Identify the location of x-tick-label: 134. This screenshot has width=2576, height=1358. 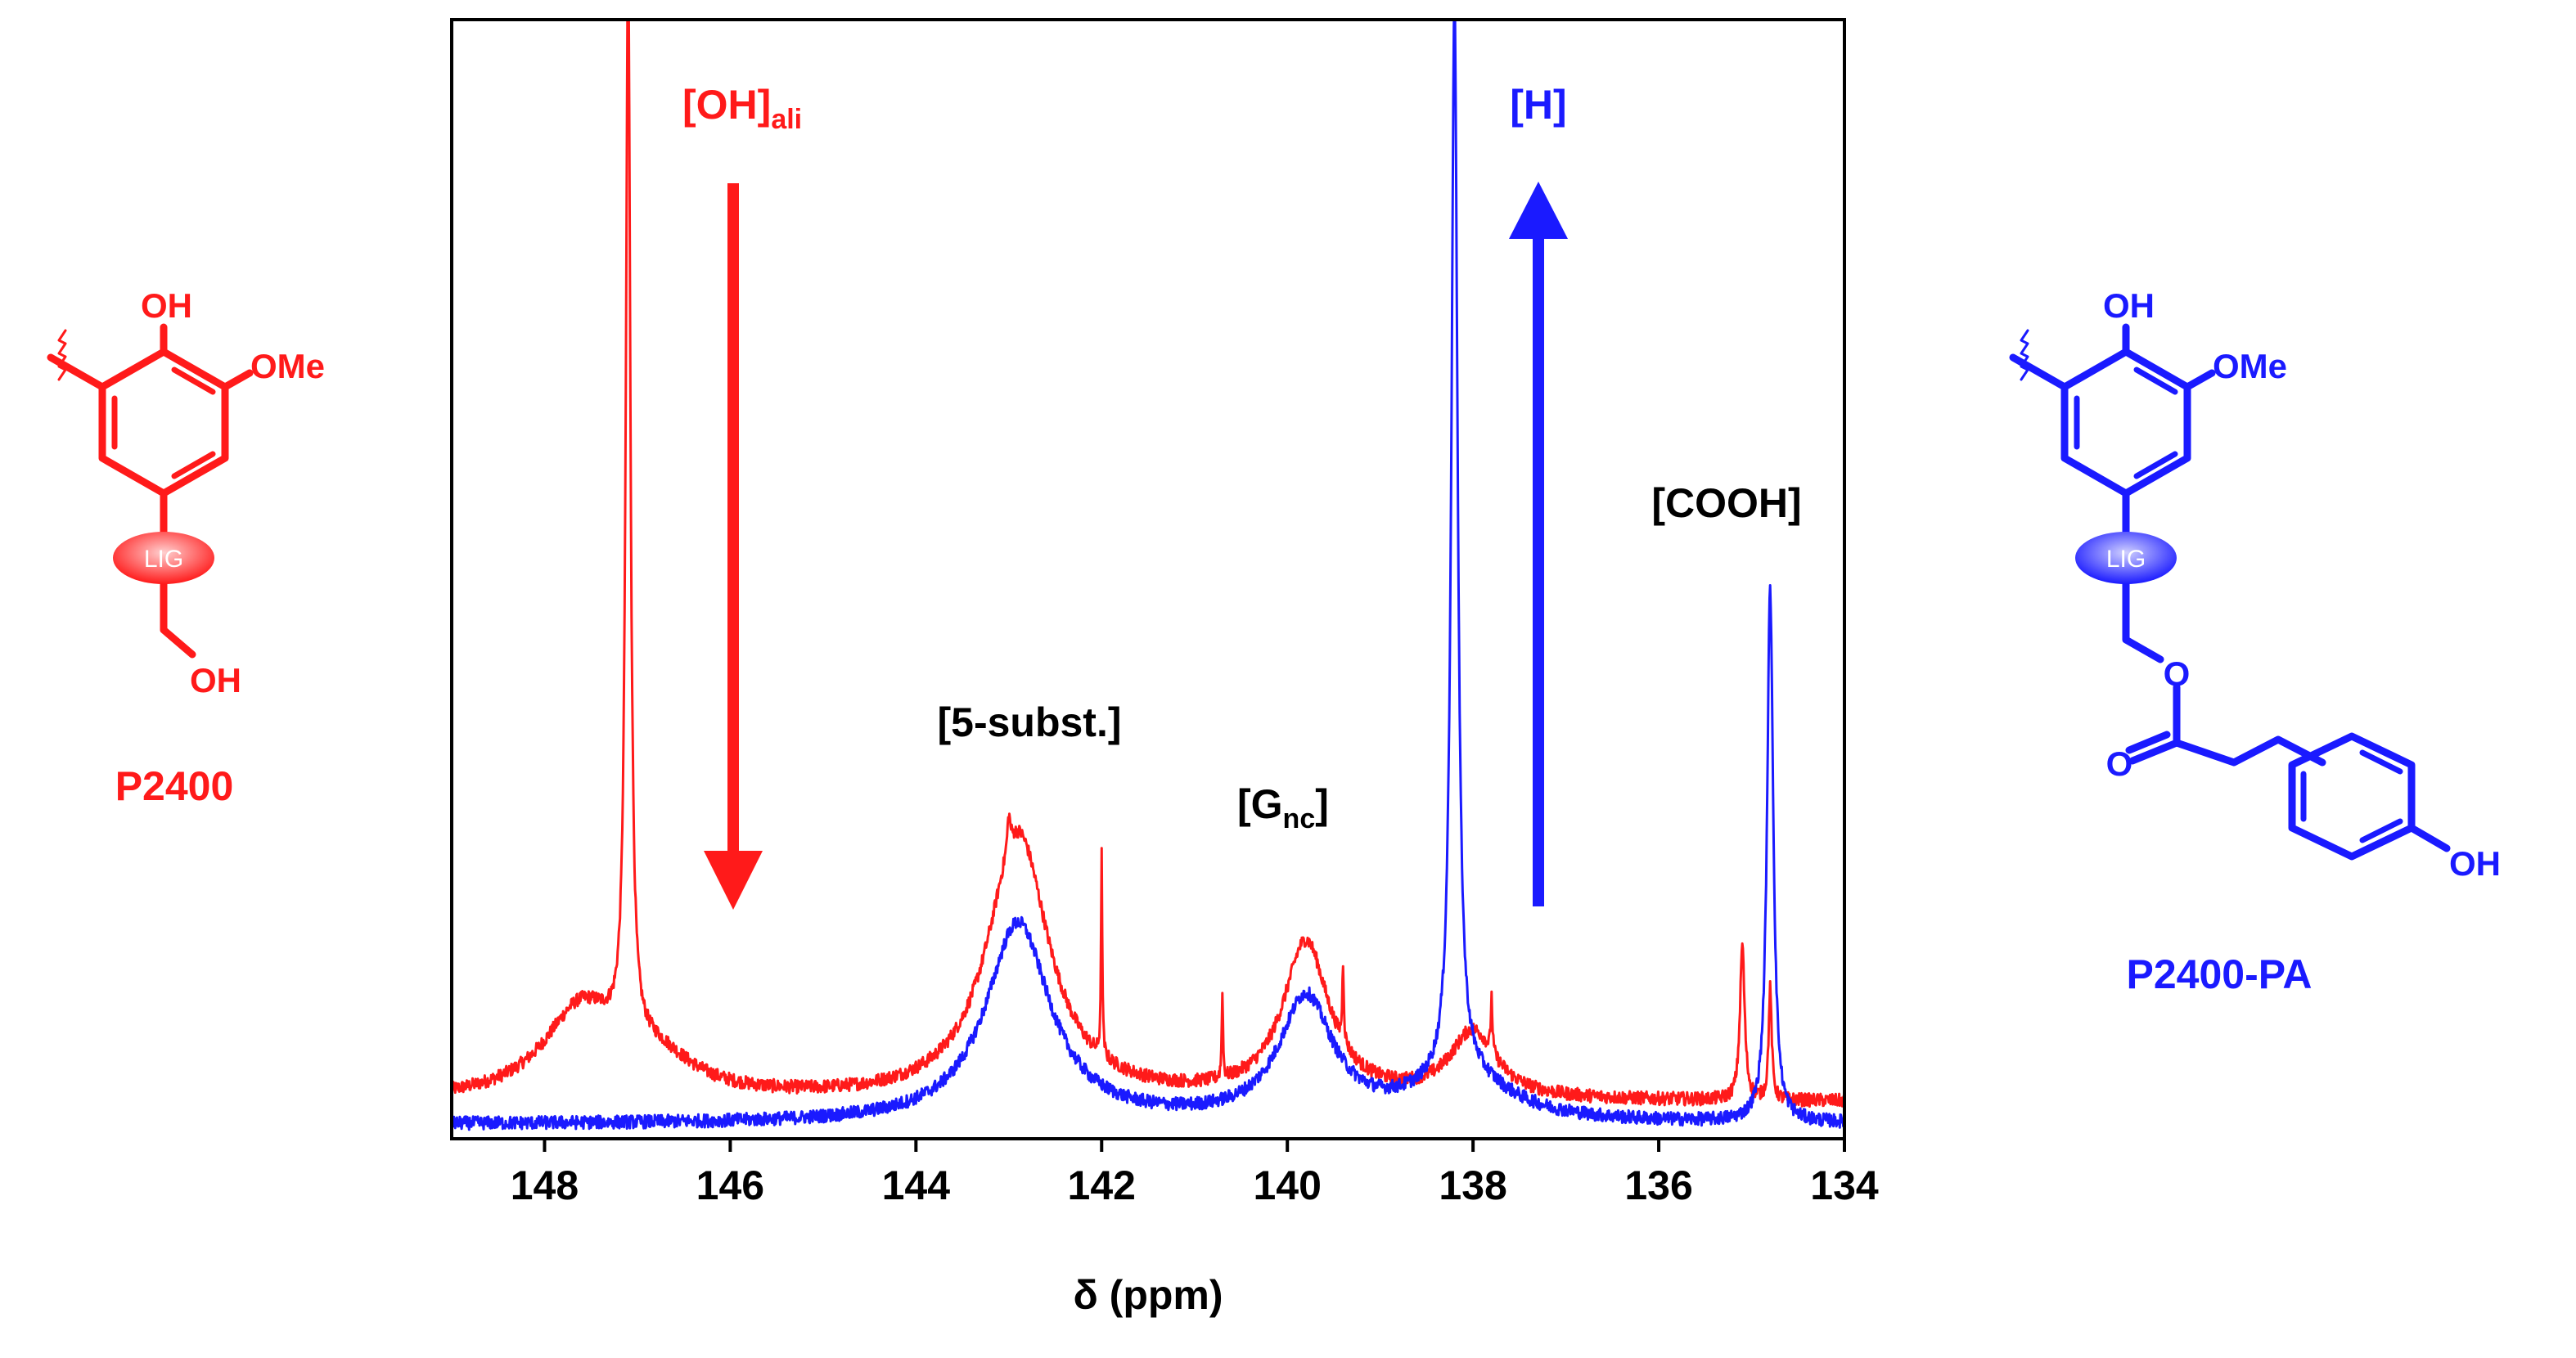
(1844, 1185).